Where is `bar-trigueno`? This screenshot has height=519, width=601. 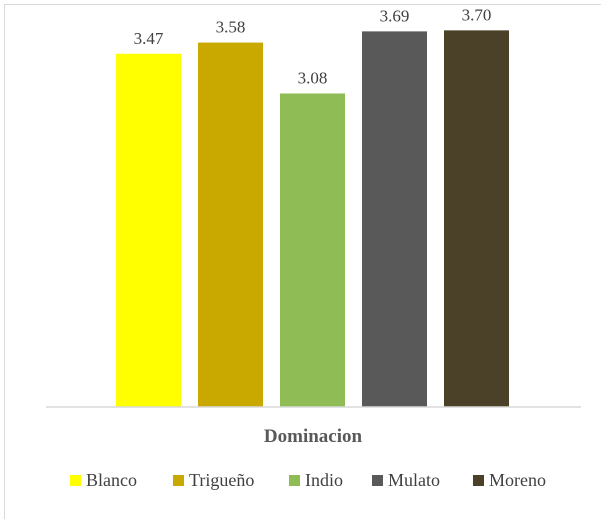
bar-trigueno is located at coordinates (230, 224).